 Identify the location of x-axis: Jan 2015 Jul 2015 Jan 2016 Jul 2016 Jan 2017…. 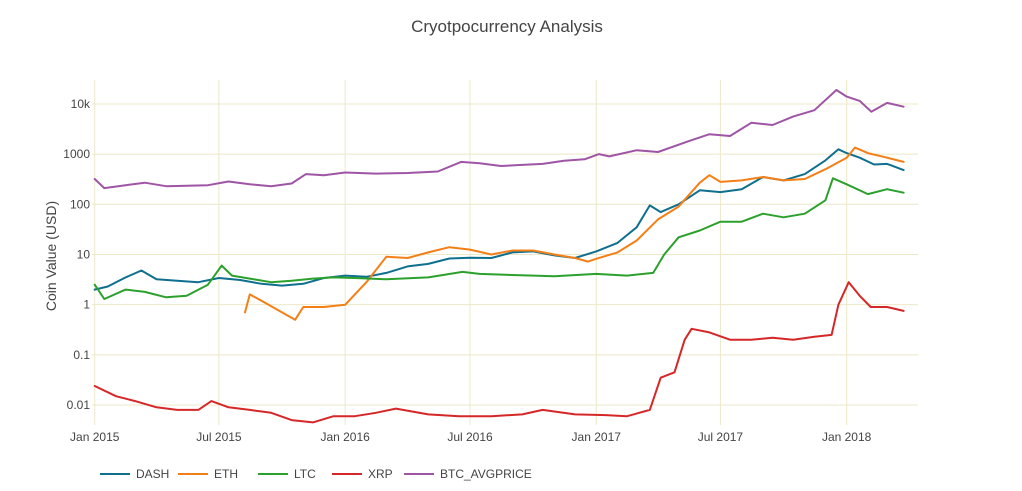
(471, 437).